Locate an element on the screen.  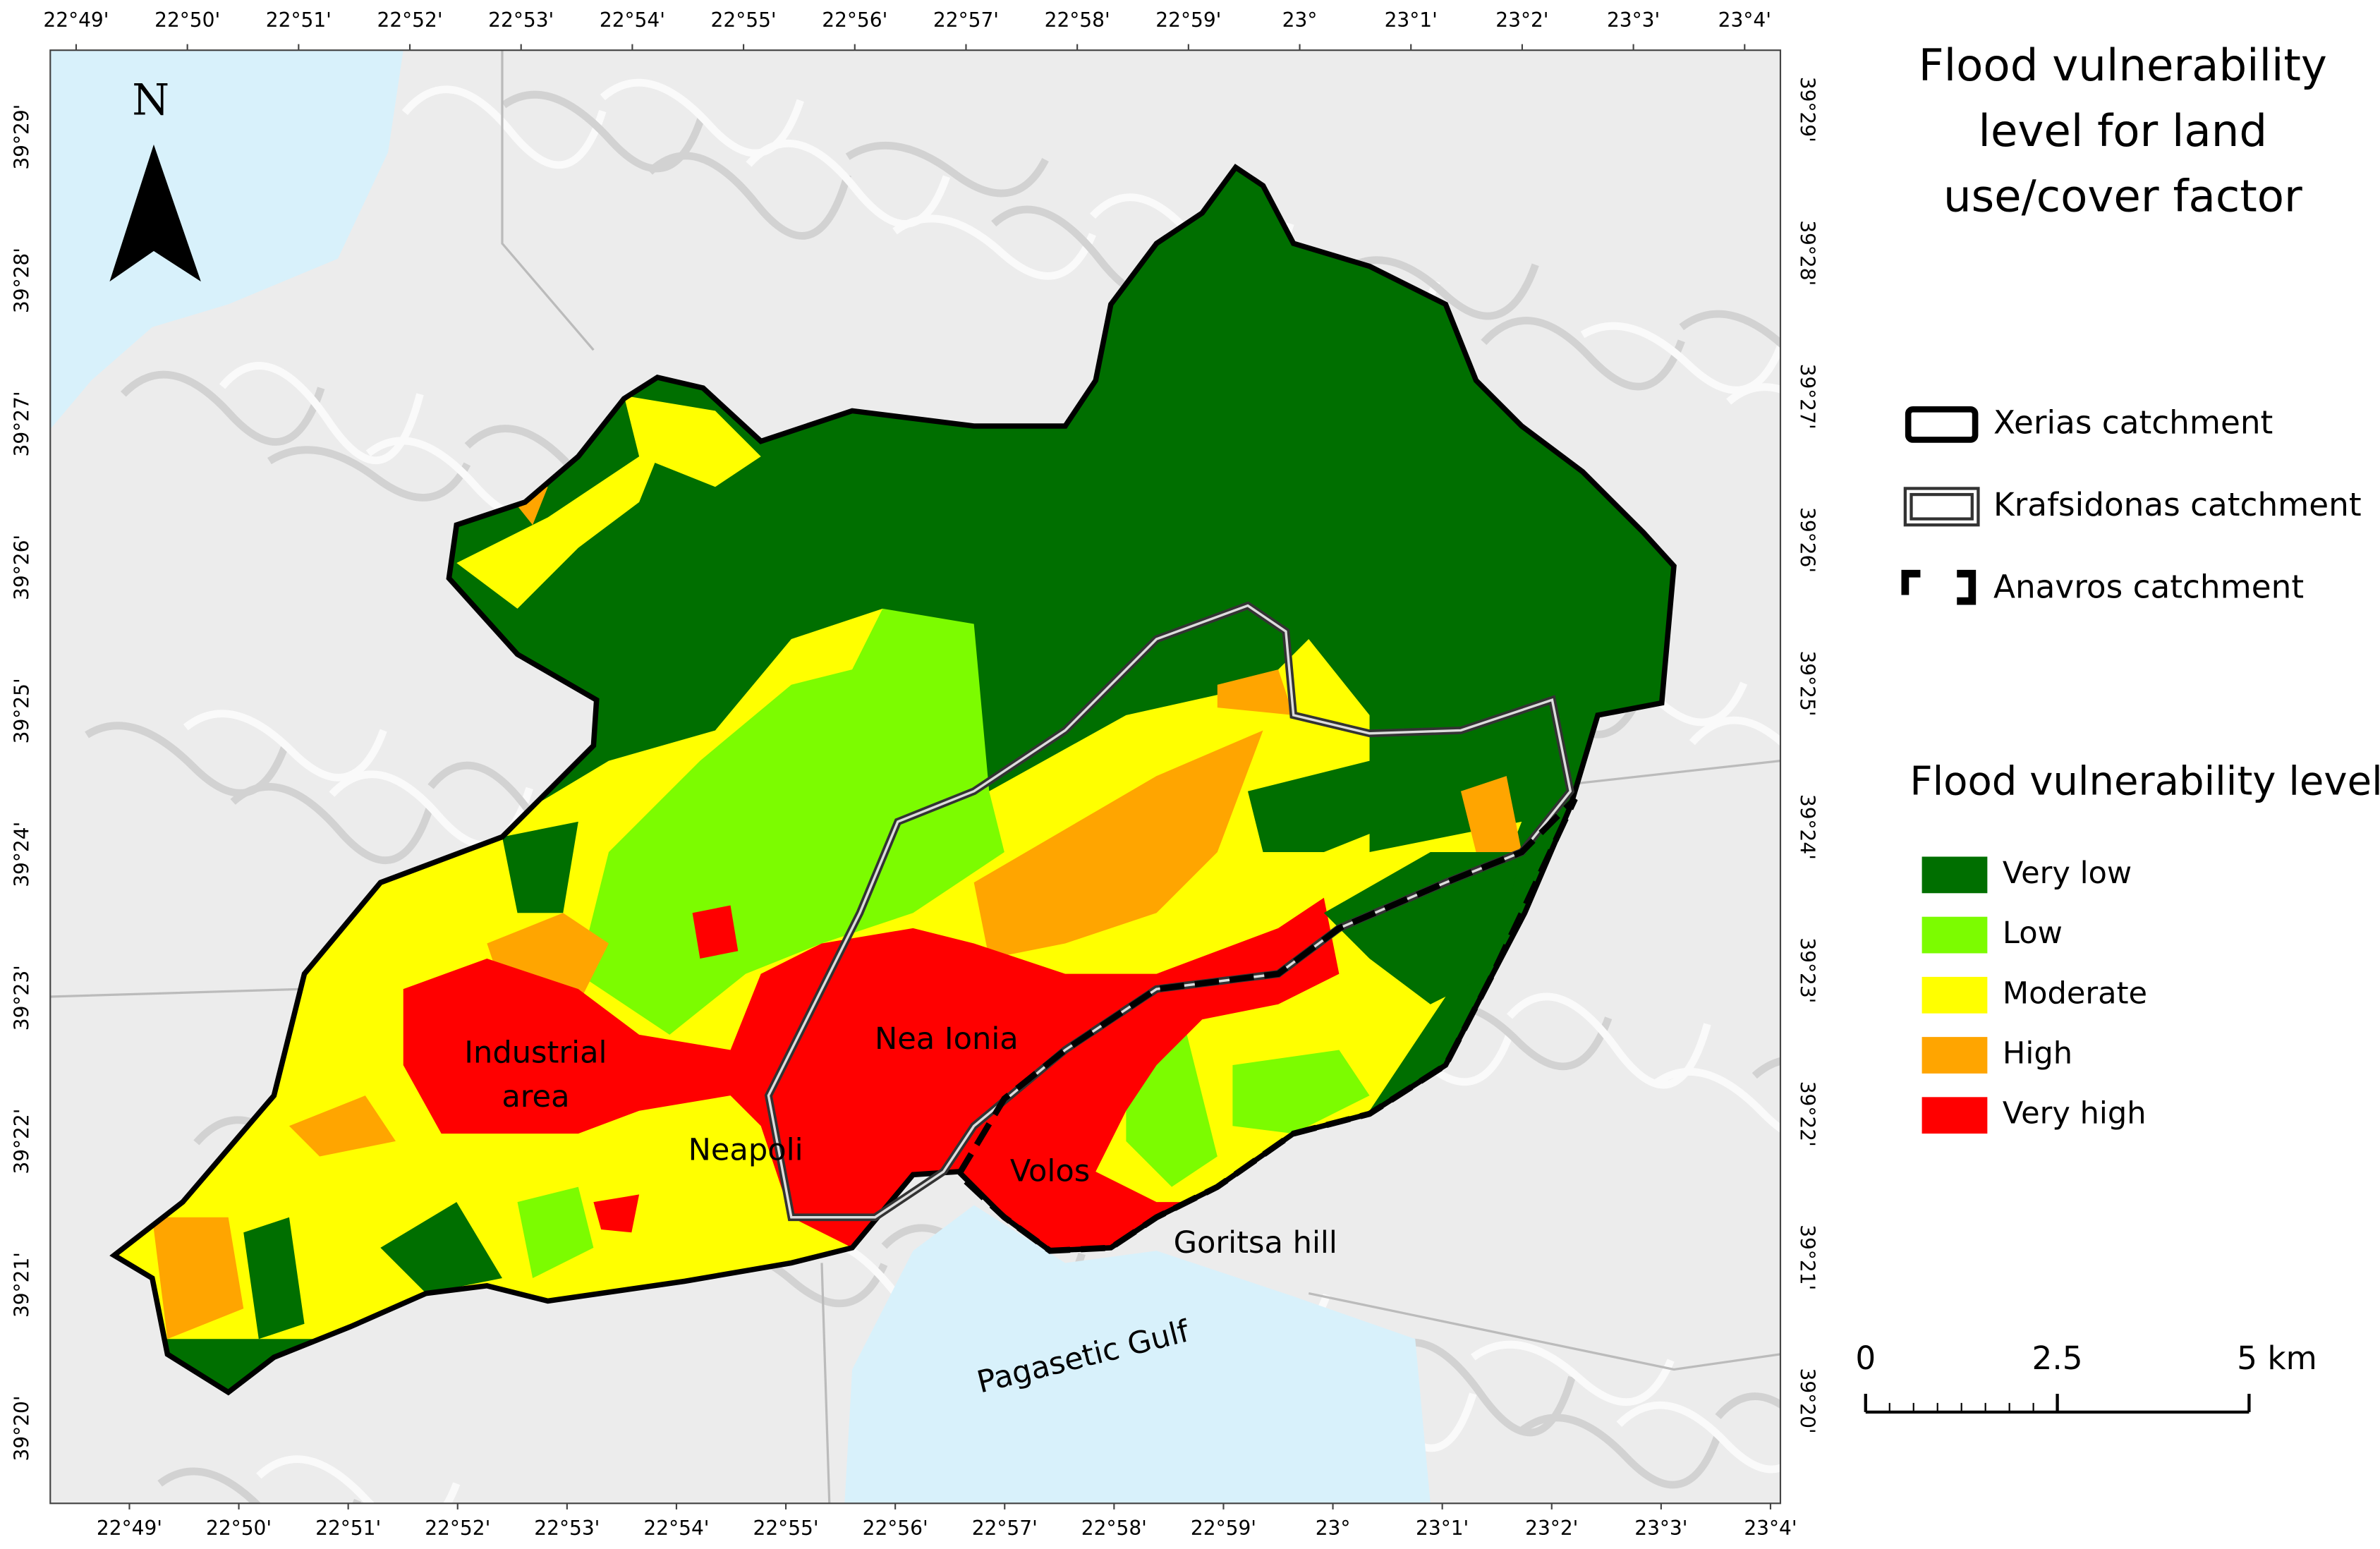
anavros-boundary is located at coordinates (1266, 1025).